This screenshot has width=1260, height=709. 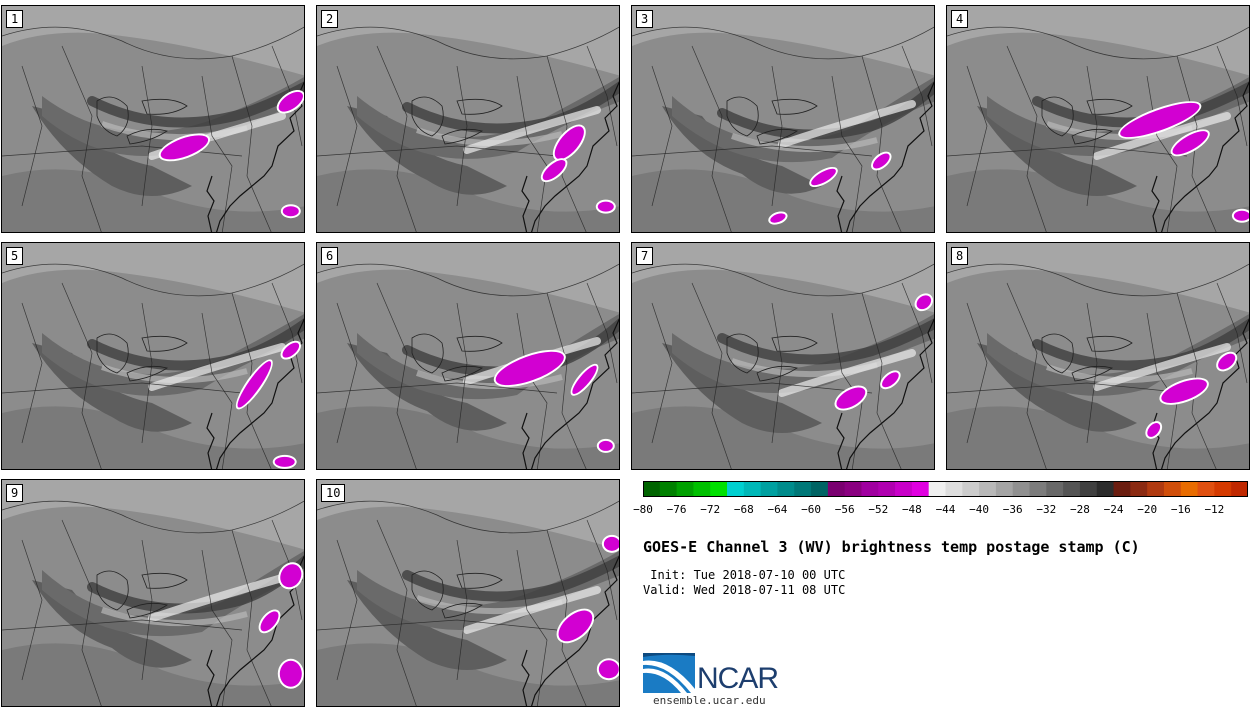 What do you see at coordinates (643, 509) in the screenshot?
I see `color-scale-tick-label: −80` at bounding box center [643, 509].